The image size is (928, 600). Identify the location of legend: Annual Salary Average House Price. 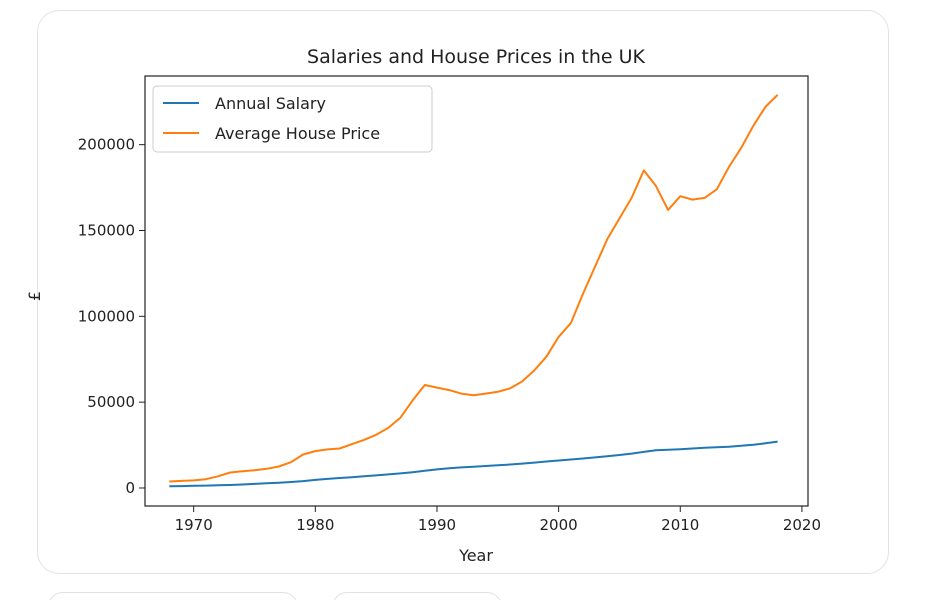
(292, 119).